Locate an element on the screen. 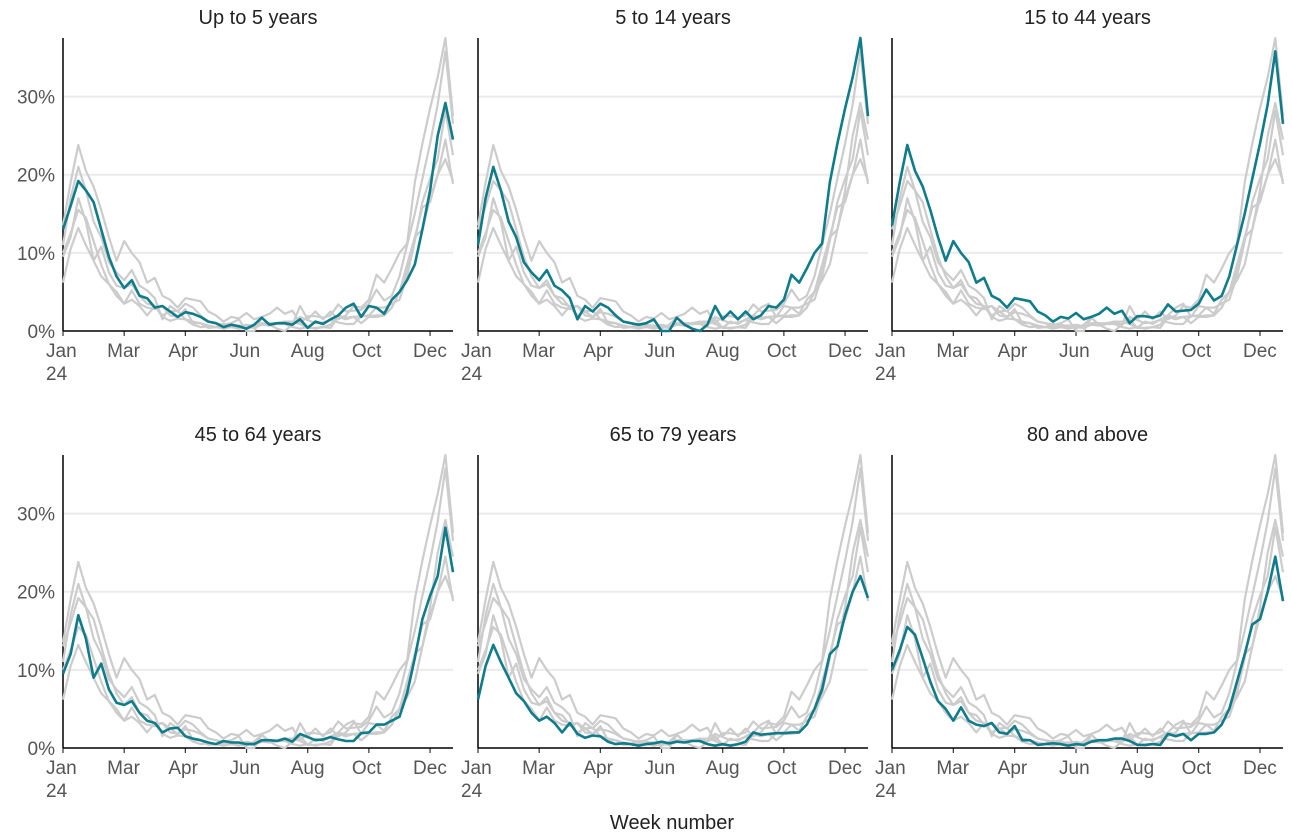 This screenshot has height=840, width=1292. x-axis-title: Week number is located at coordinates (672, 823).